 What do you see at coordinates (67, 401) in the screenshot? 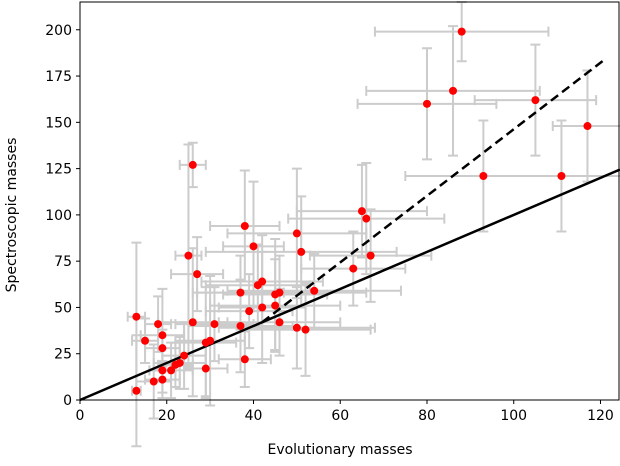
I see `y-tick-label: 0` at bounding box center [67, 401].